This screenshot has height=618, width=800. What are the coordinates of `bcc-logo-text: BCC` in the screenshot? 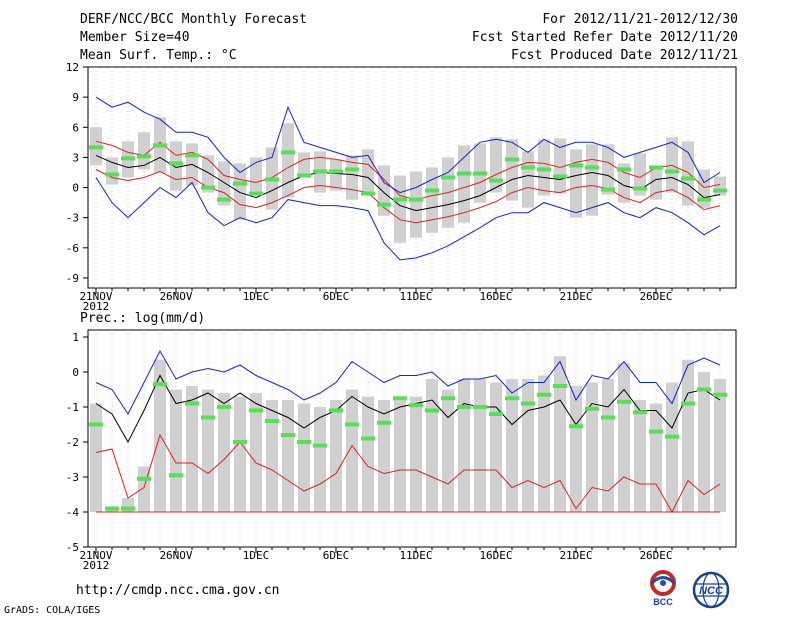 It's located at (663, 602).